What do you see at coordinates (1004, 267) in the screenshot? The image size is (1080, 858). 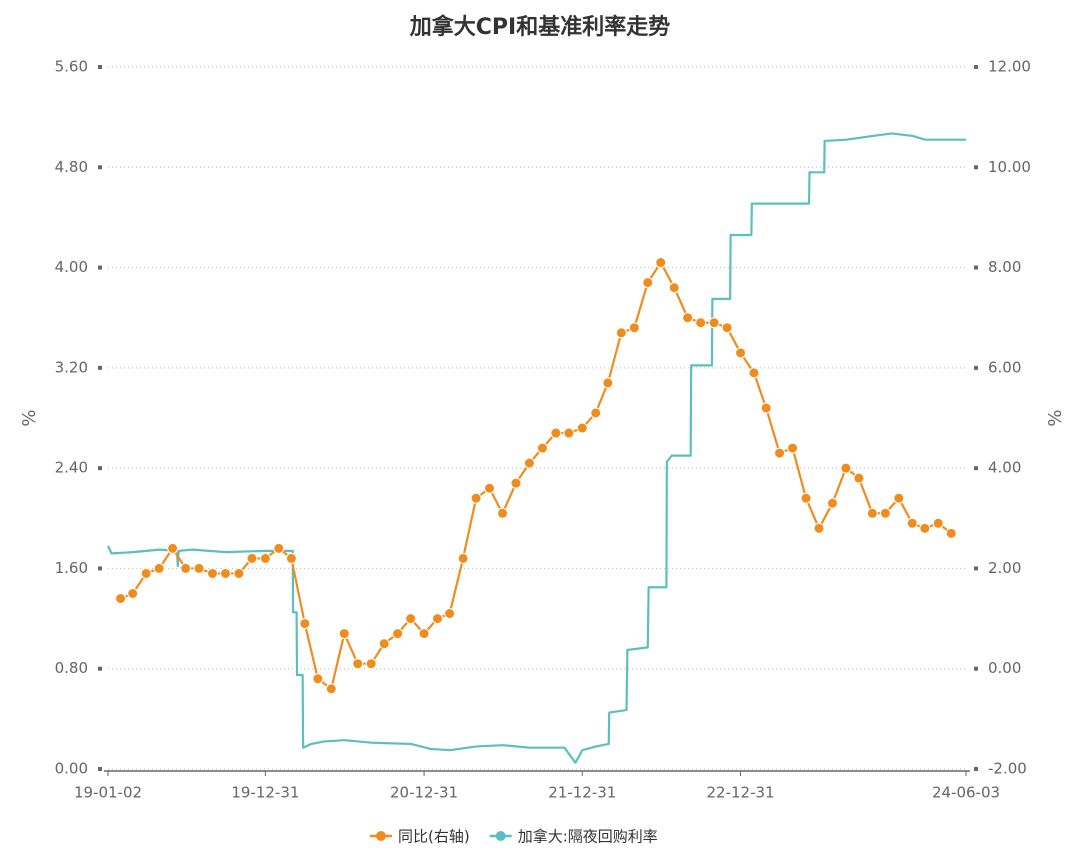 I see `y2-tick-label: 8.00` at bounding box center [1004, 267].